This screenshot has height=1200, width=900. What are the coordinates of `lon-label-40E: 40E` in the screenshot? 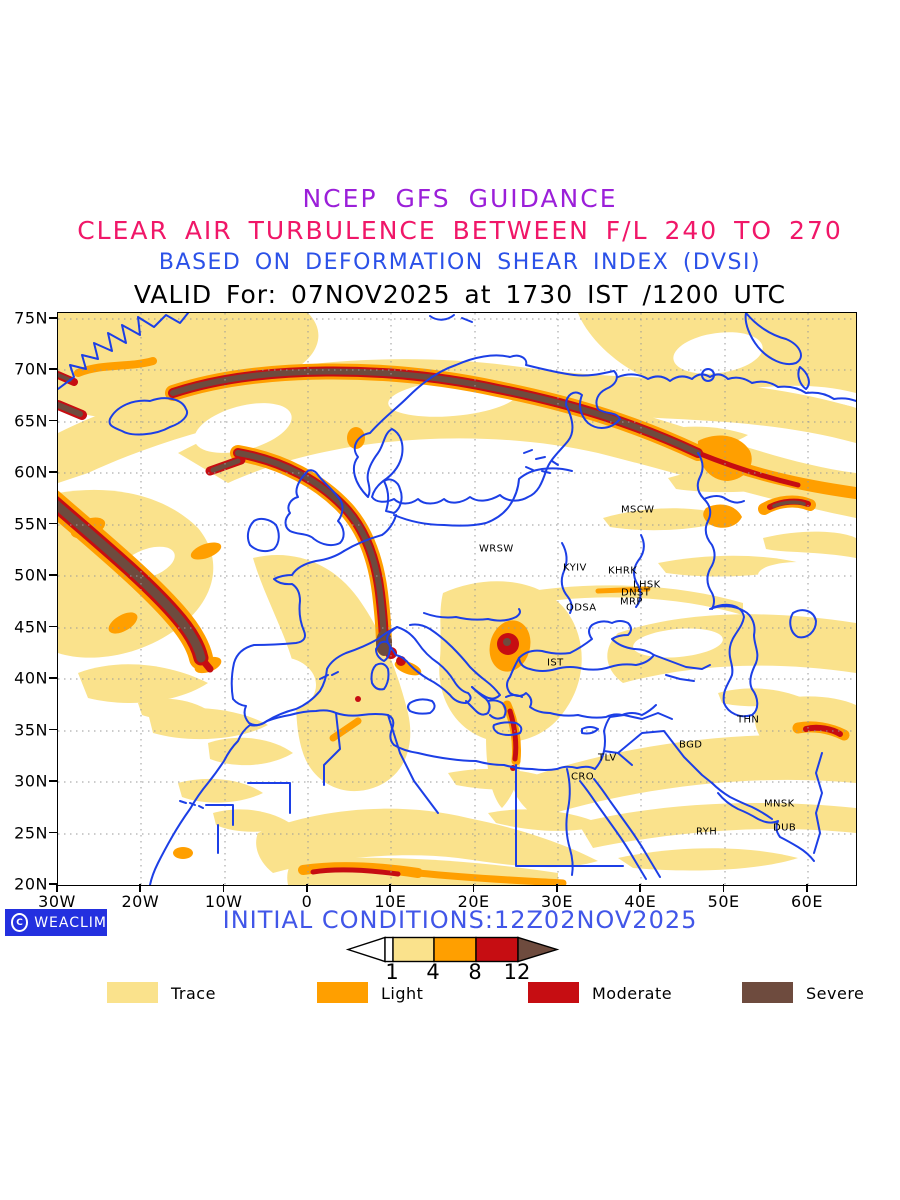 It's located at (640, 901).